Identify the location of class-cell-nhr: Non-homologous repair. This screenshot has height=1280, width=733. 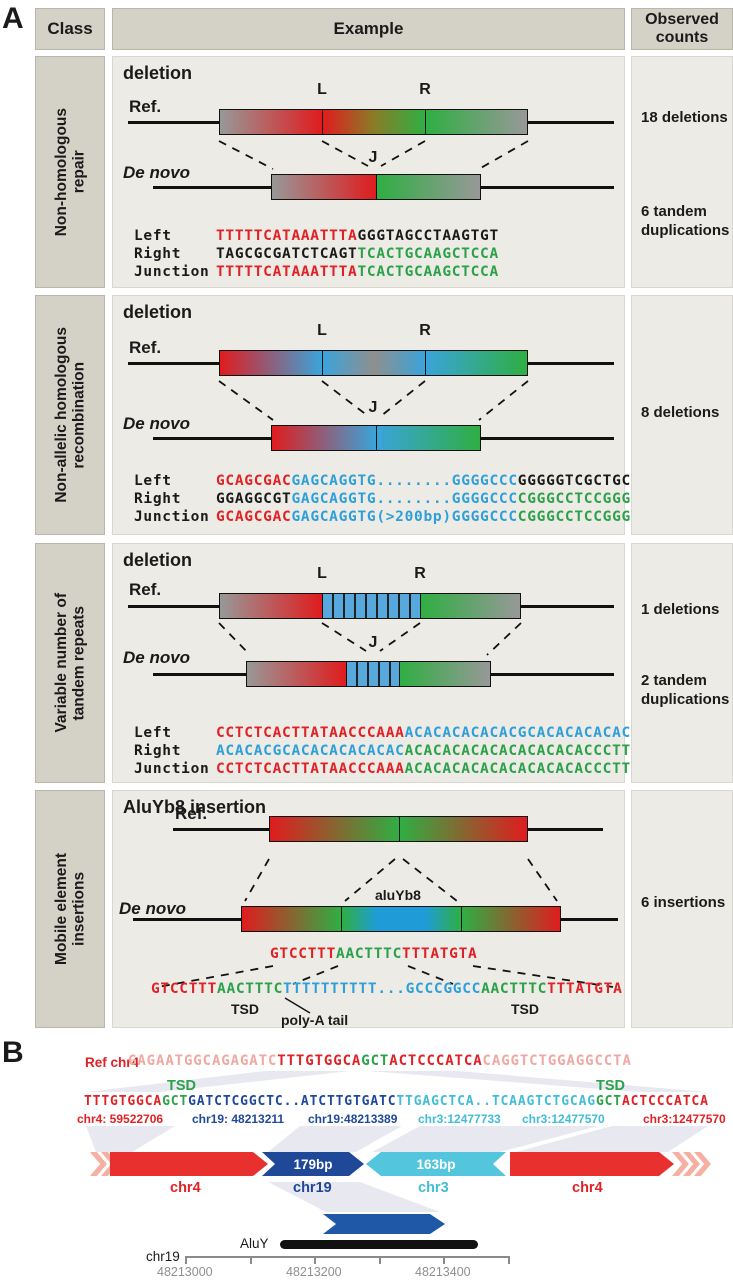
(70, 172).